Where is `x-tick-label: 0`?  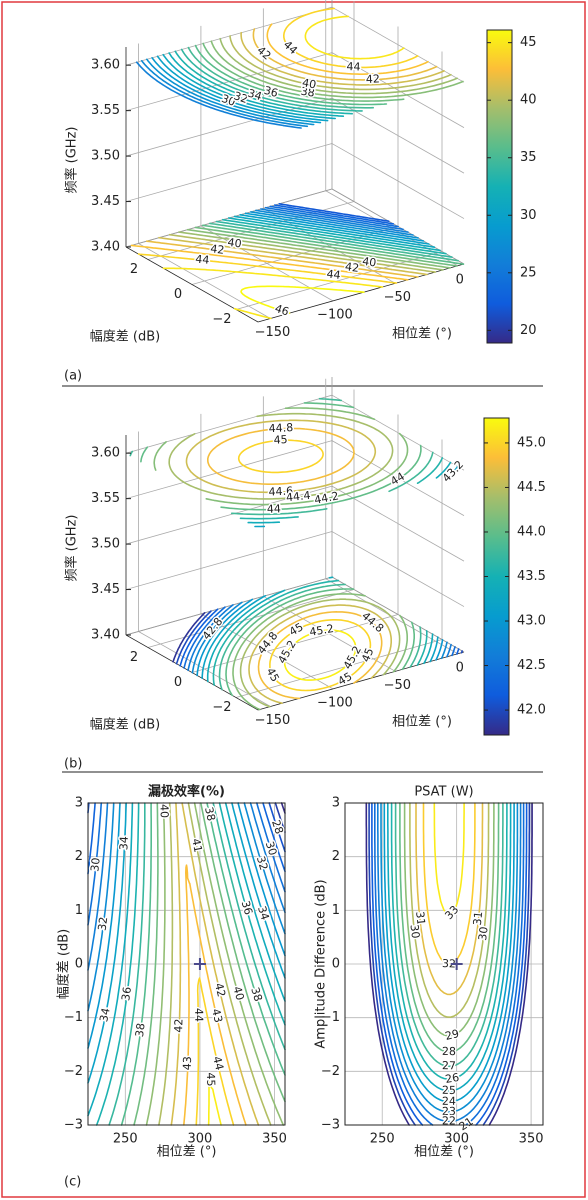
x-tick-label: 0 is located at coordinates (460, 279).